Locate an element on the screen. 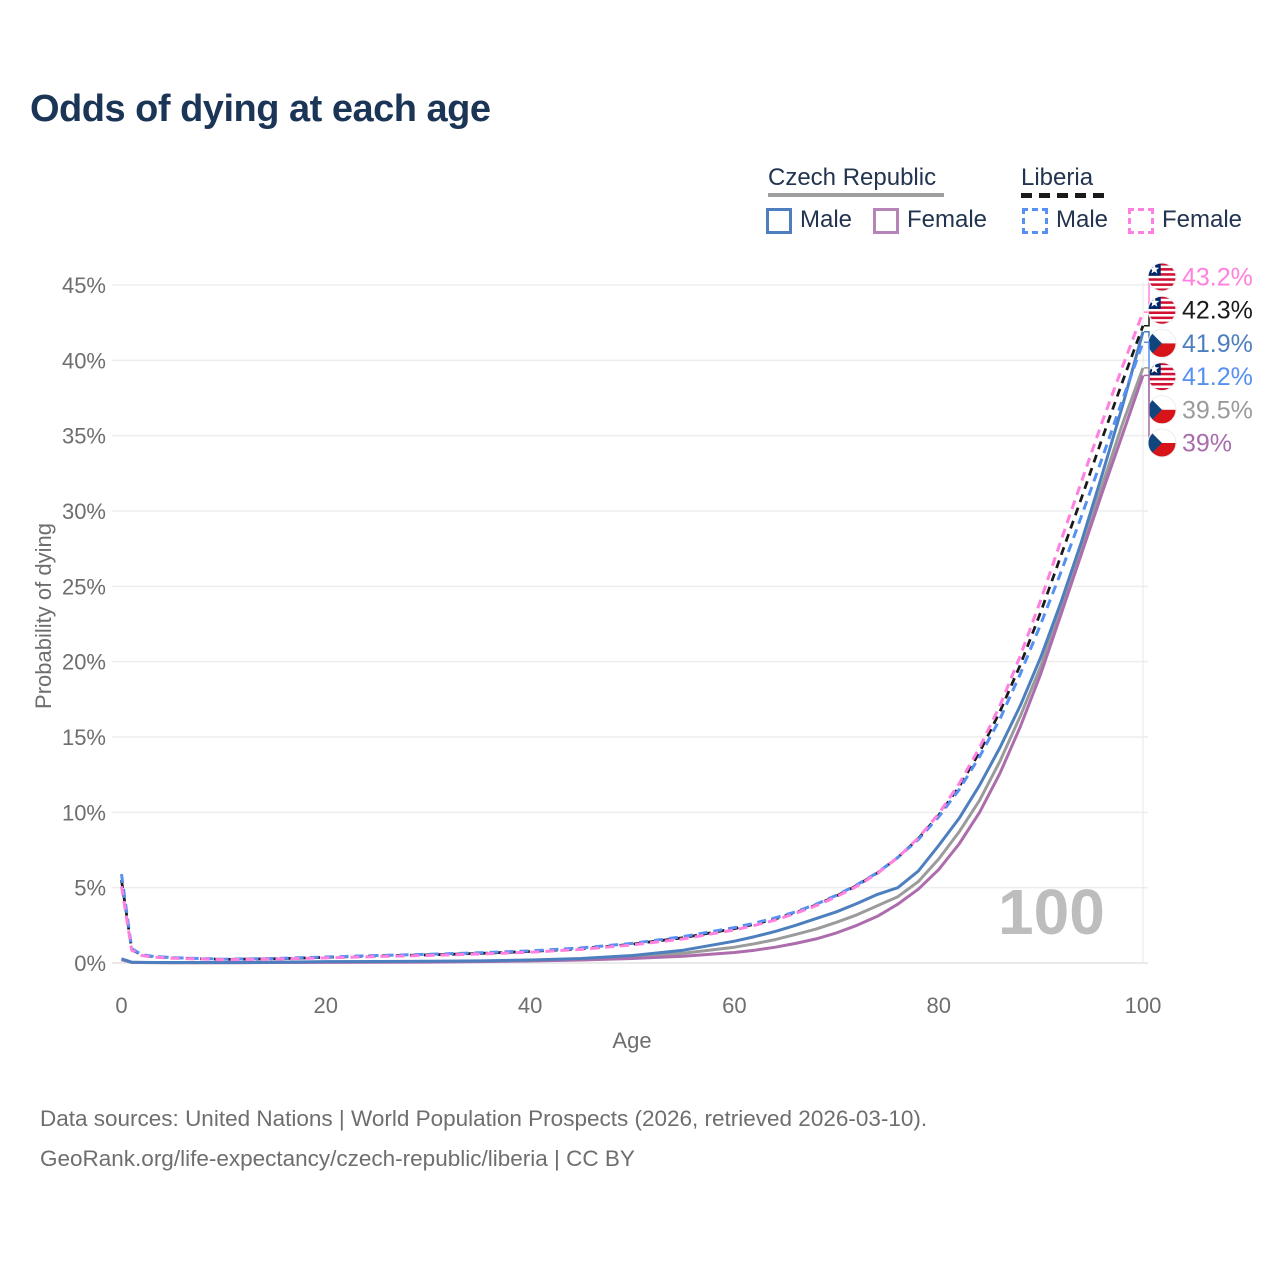 This screenshot has height=1280, width=1280. y-tick-label: 40% is located at coordinates (84, 360).